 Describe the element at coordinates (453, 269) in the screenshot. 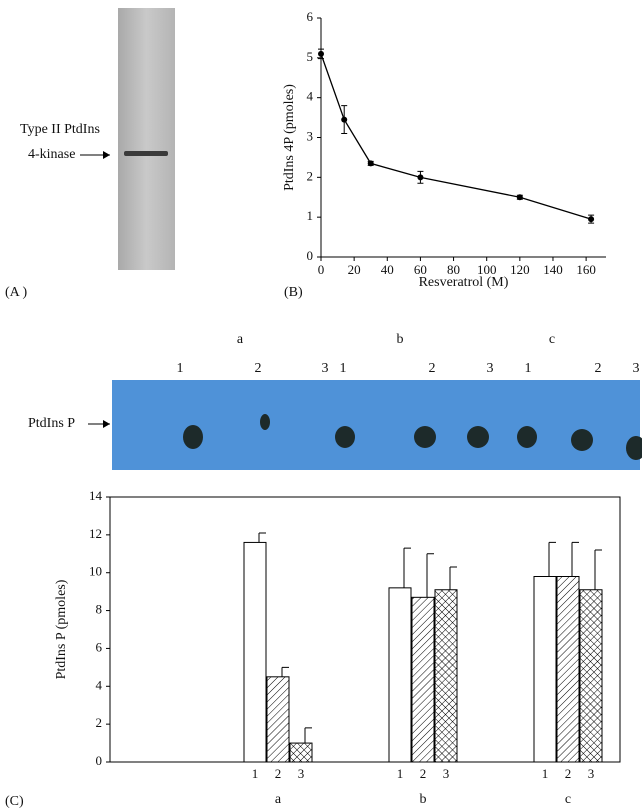

I see `x-tick-label: 80` at that location.